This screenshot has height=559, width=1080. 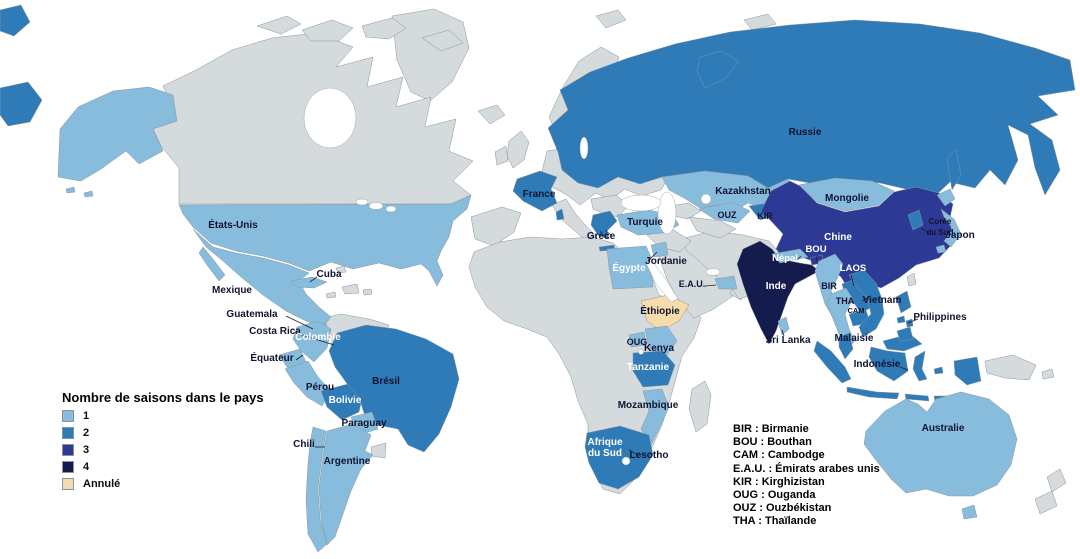 I want to click on abbreviation-eau: E.A.U. : Émirats arabes unis, so click(x=806, y=468).